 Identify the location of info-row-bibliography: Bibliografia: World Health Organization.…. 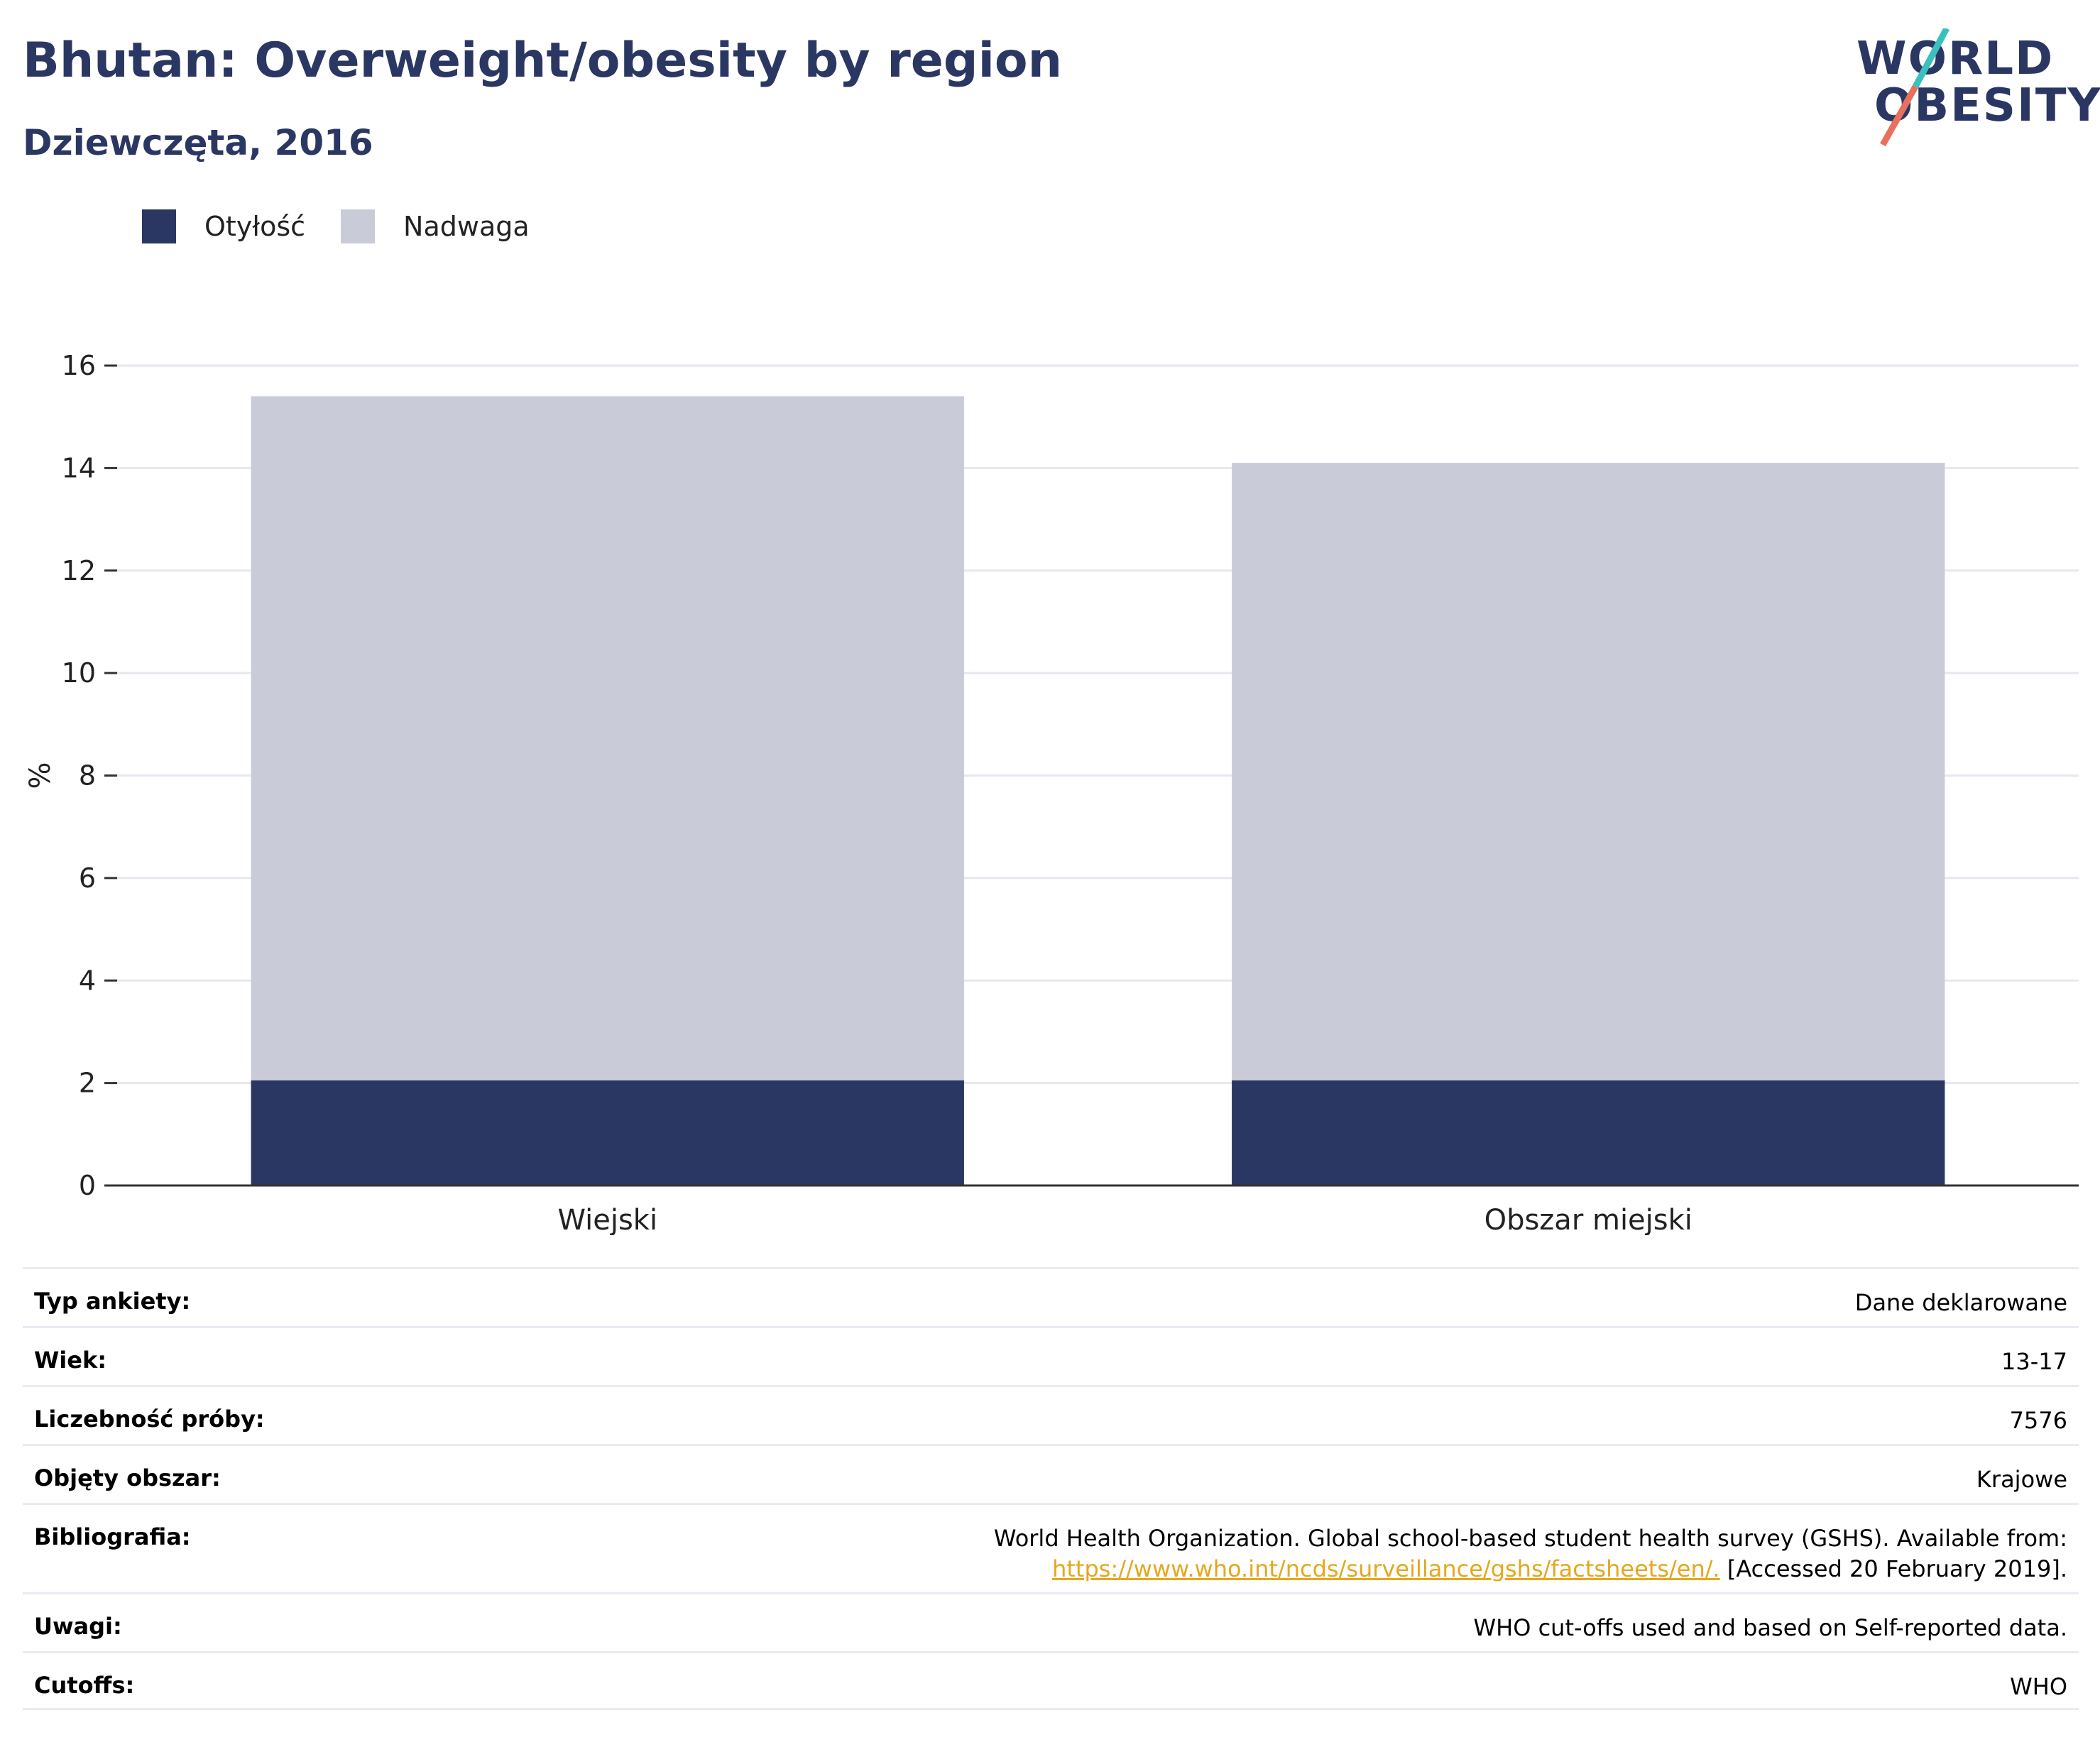
(1051, 1547).